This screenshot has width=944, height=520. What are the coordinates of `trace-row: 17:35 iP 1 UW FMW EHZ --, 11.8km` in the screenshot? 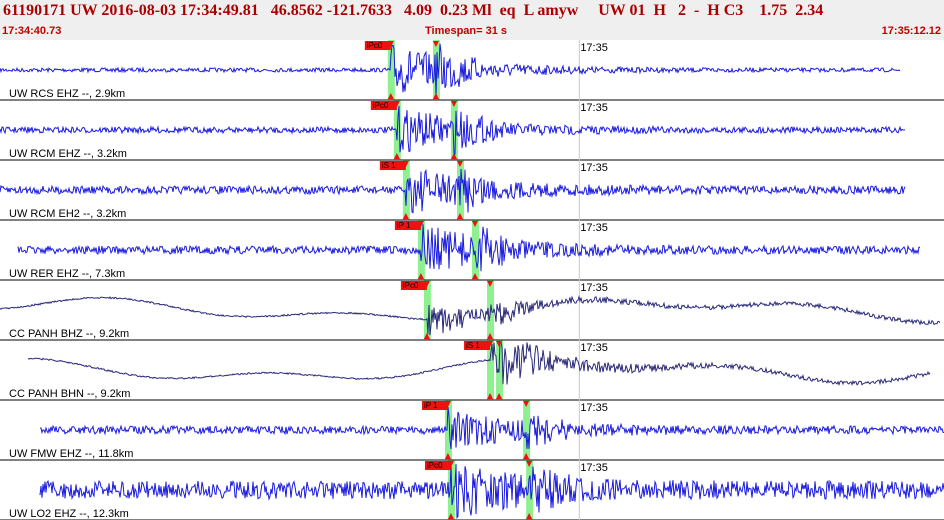 It's located at (472, 430).